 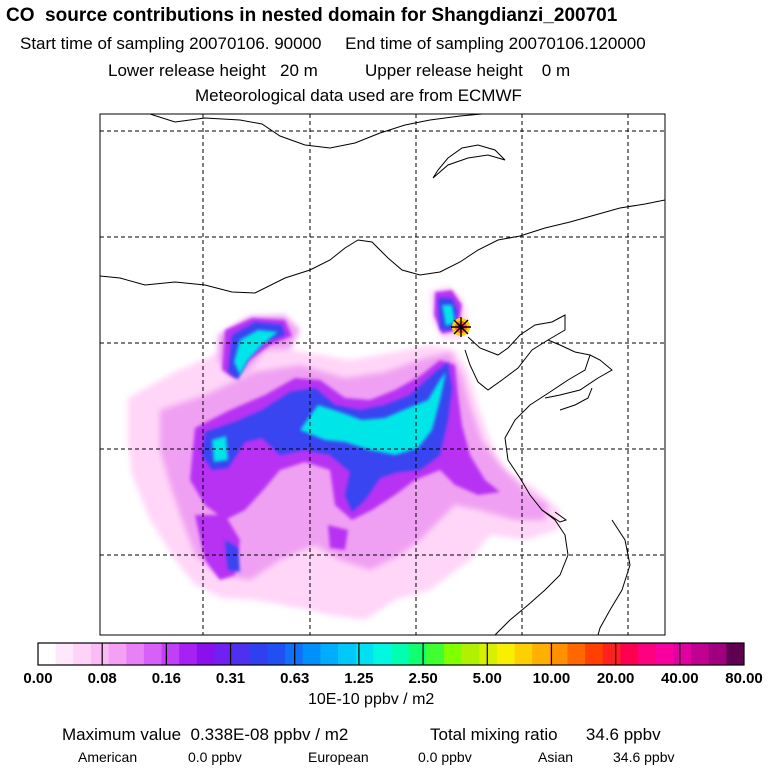 I want to click on colorbar-frame, so click(x=391, y=654).